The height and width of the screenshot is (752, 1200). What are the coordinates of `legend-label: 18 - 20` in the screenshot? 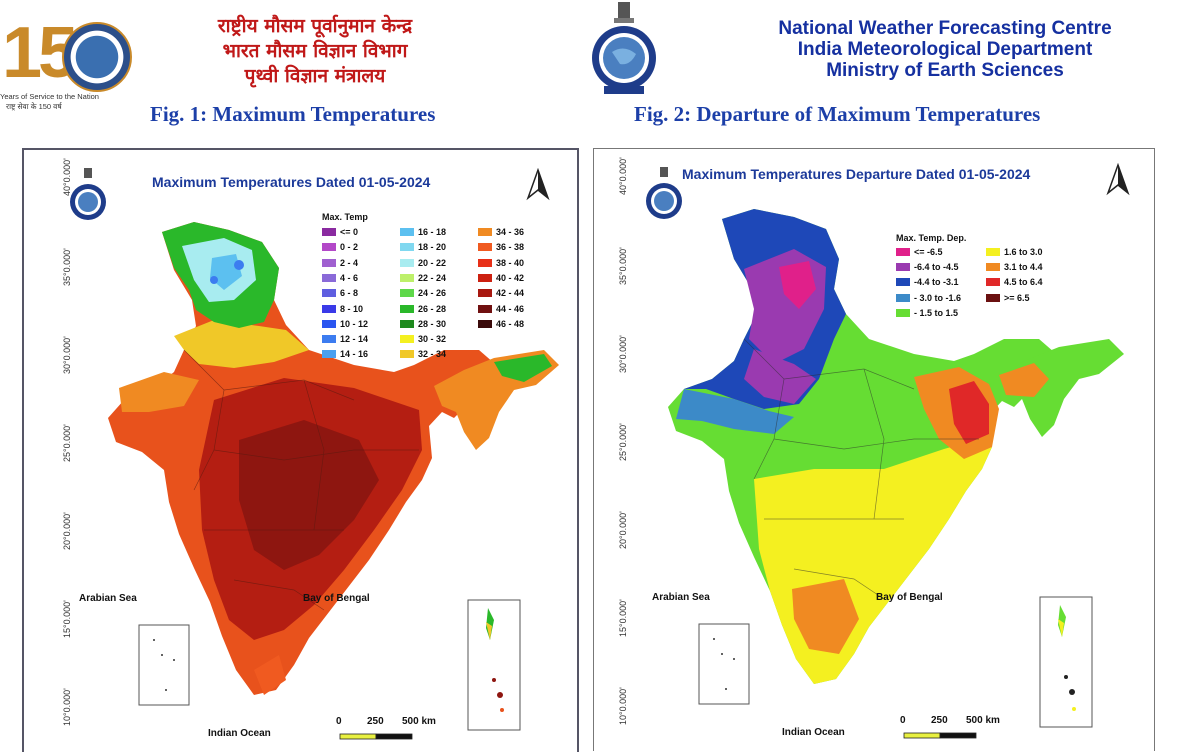 It's located at (432, 247).